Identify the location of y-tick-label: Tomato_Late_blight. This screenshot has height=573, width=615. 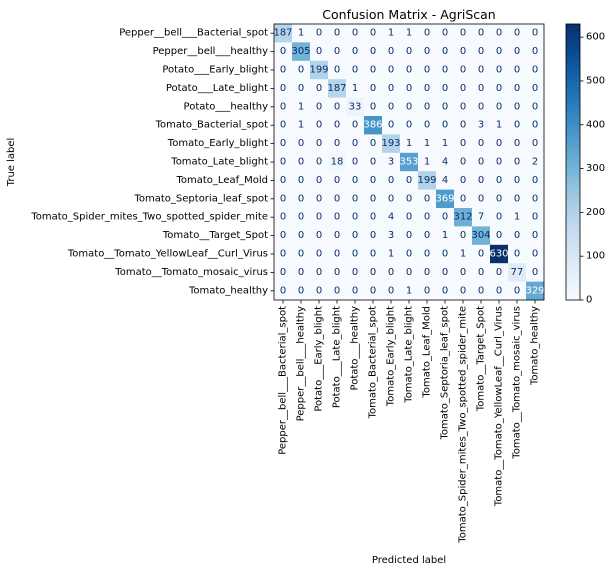
(219, 162).